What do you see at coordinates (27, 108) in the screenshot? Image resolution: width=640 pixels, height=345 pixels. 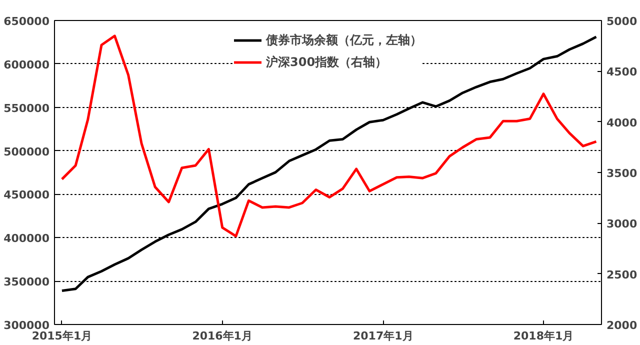 I see `y-tick-label: 550000` at bounding box center [27, 108].